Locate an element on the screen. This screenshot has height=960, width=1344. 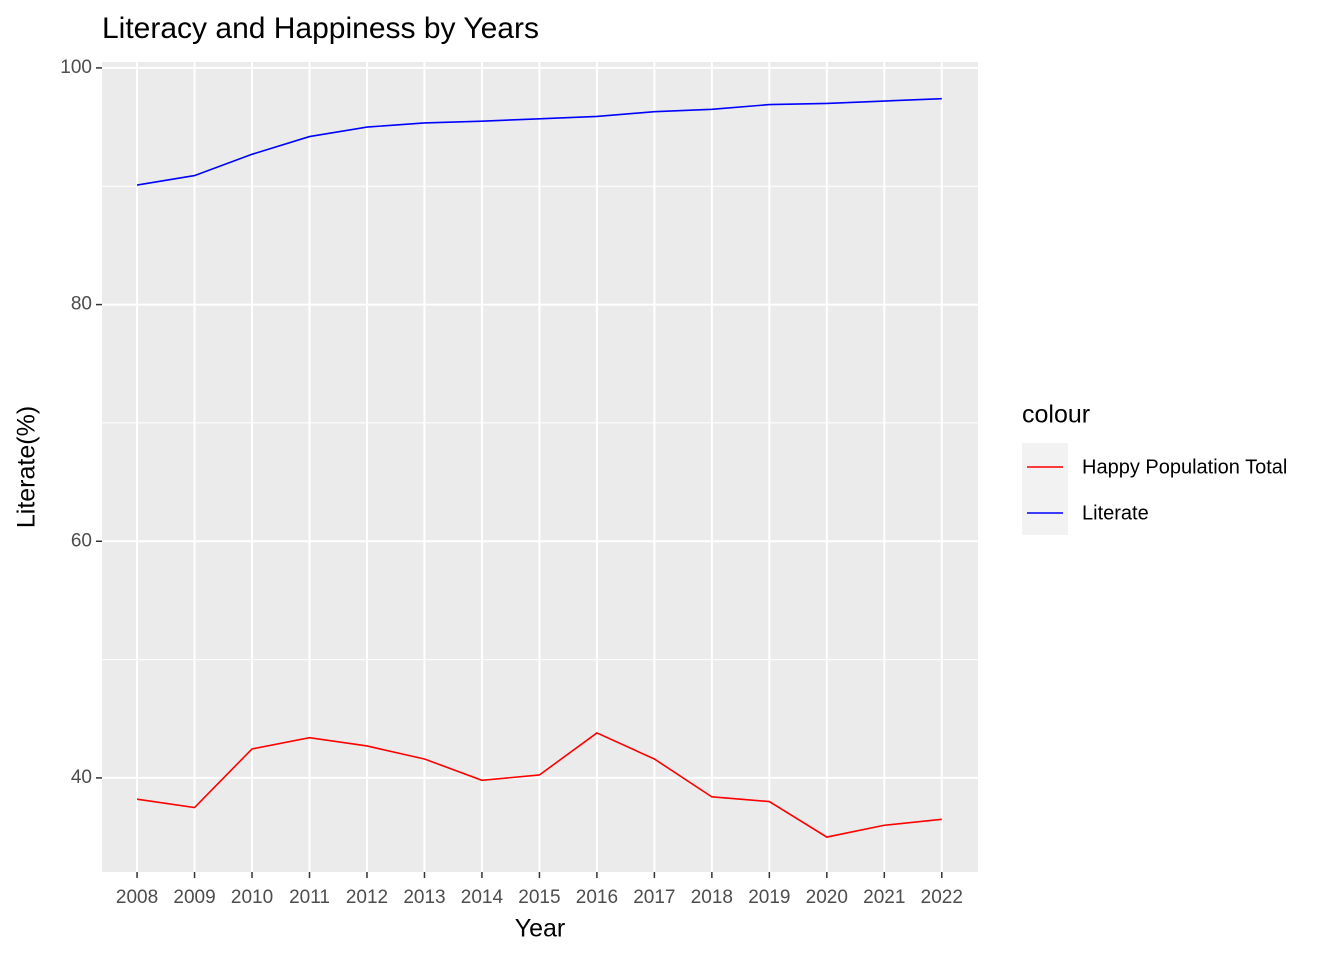
x-tick-label: 2011 is located at coordinates (309, 897).